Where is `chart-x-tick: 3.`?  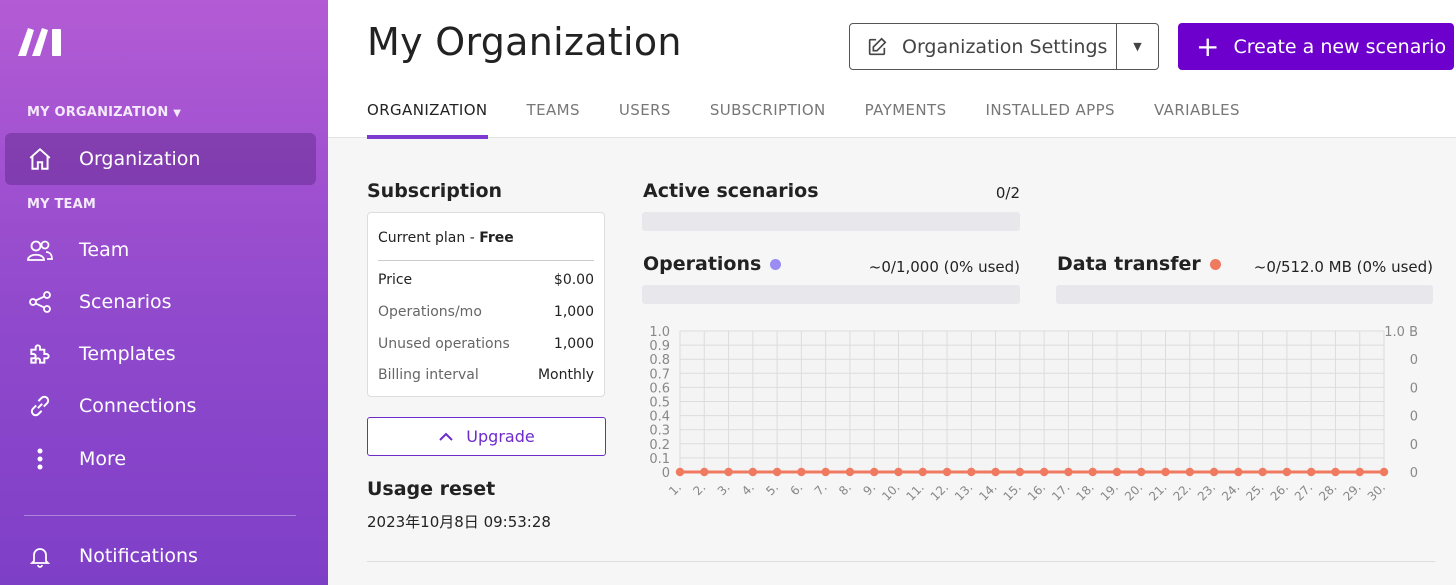
chart-x-tick: 3. is located at coordinates (724, 489).